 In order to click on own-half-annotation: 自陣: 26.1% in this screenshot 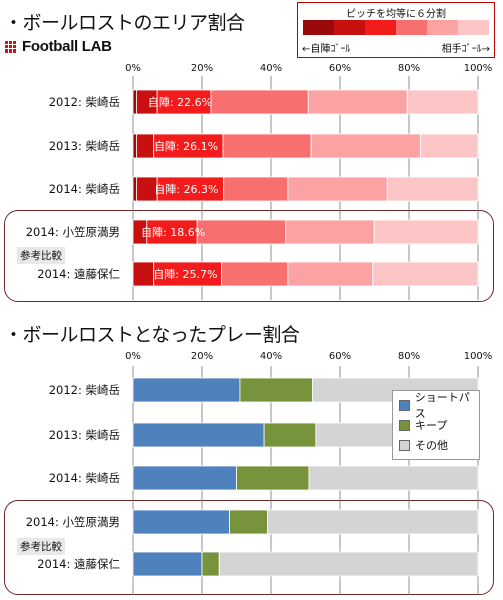, I will do `click(186, 146)`.